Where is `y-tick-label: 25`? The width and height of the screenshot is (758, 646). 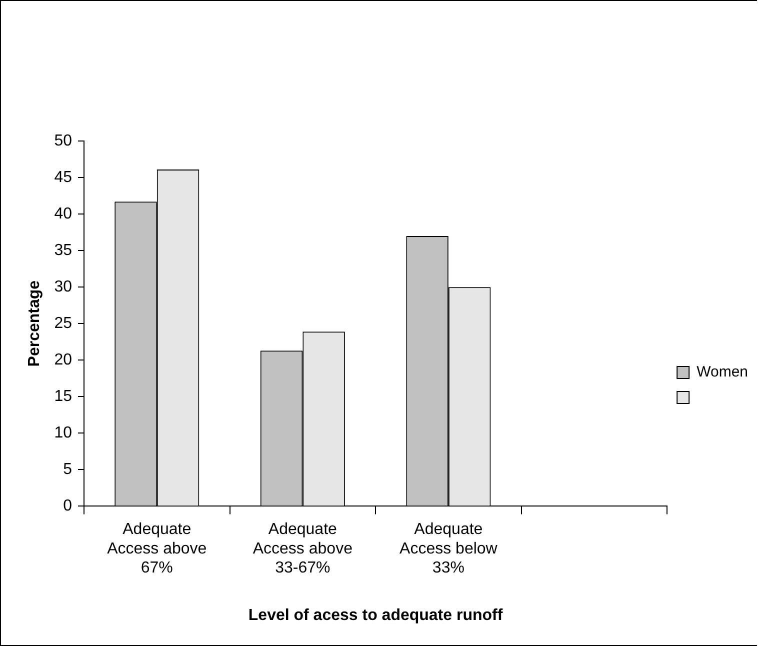
y-tick-label: 25 is located at coordinates (63, 323).